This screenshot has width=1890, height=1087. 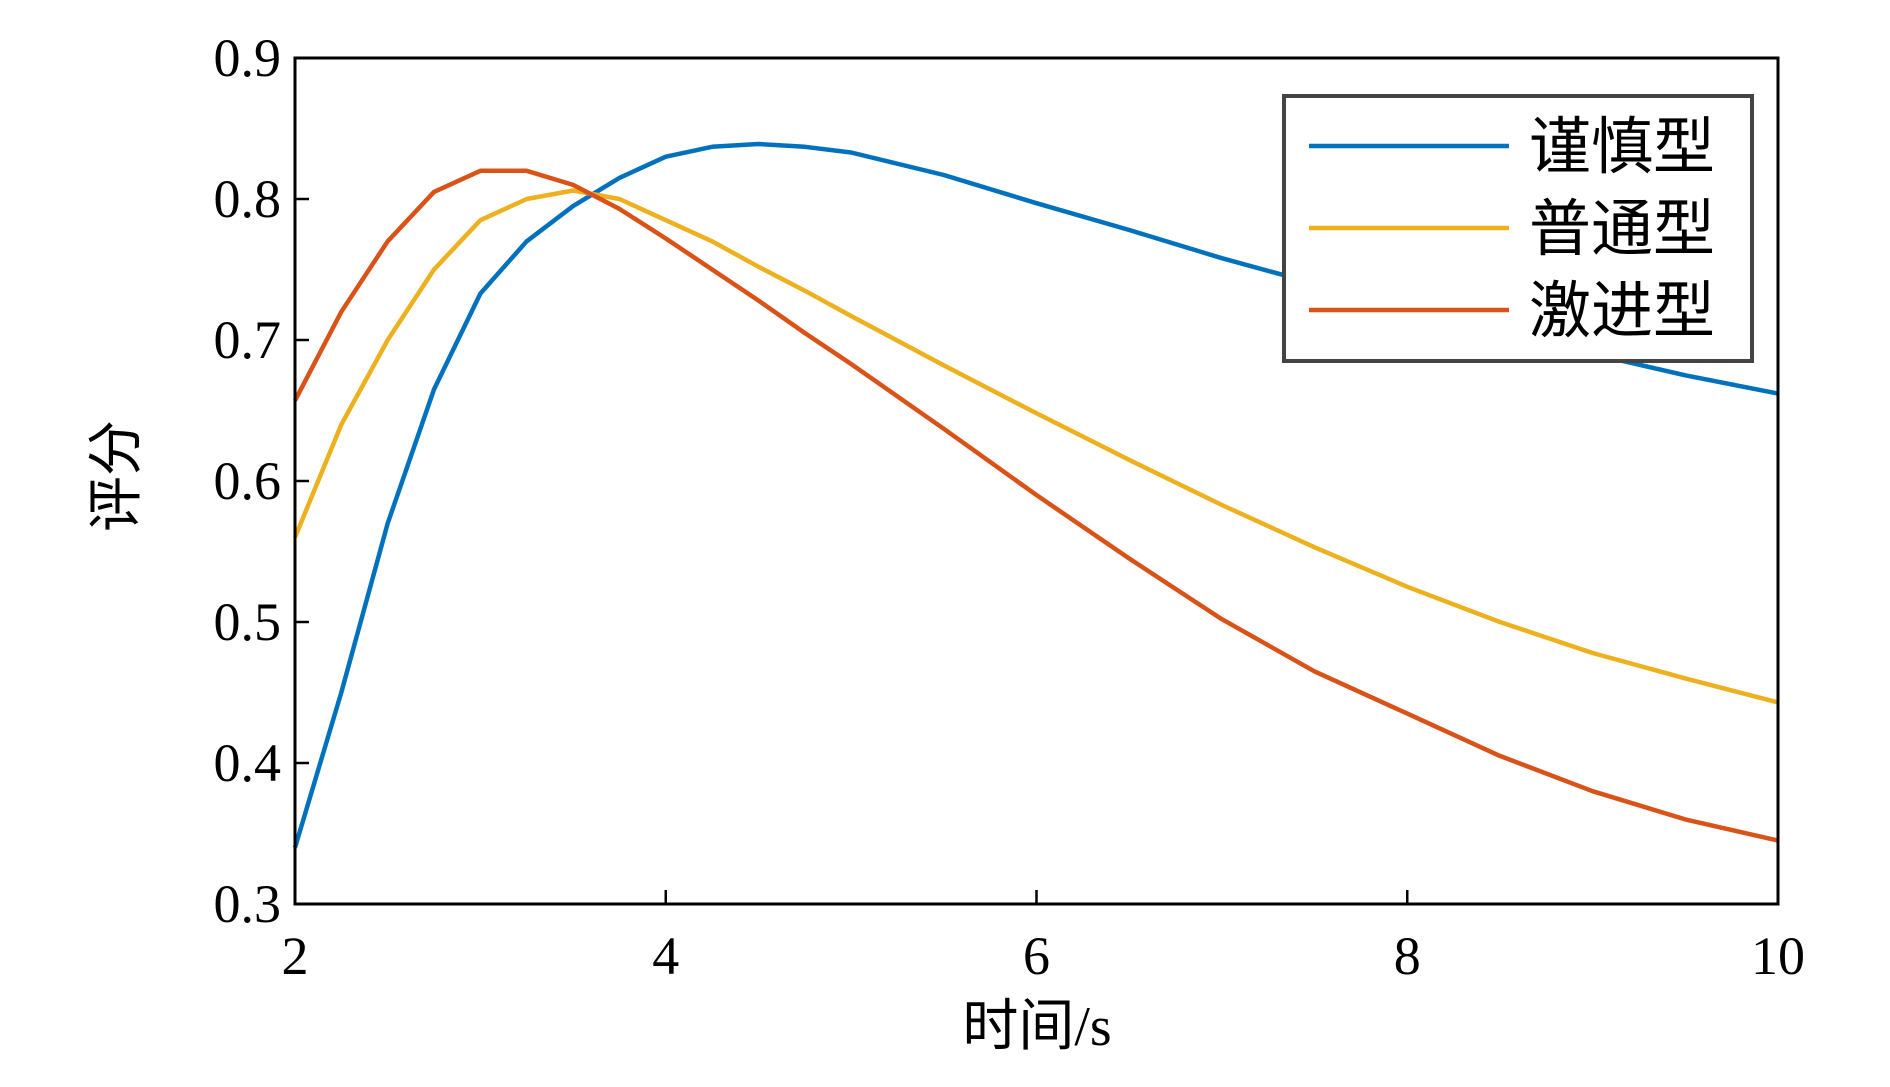 I want to click on x-axis-label: 时间/s, so click(x=1036, y=1027).